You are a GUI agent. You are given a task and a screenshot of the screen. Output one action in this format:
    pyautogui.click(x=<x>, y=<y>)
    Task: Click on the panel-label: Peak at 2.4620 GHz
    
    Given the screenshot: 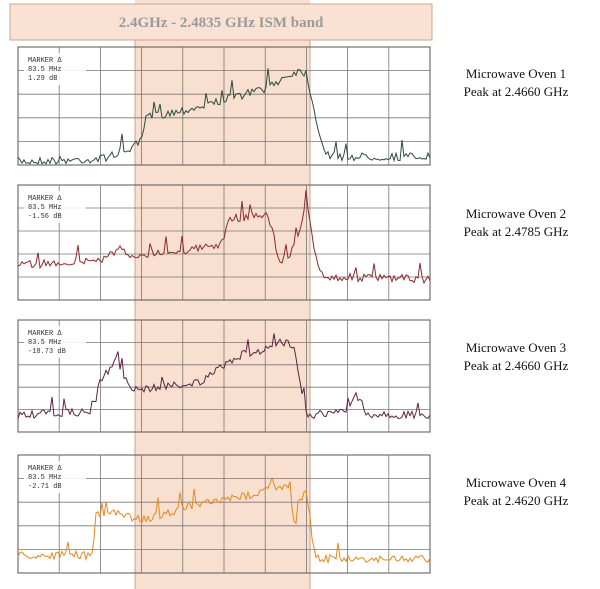 What is the action you would take?
    pyautogui.click(x=516, y=500)
    